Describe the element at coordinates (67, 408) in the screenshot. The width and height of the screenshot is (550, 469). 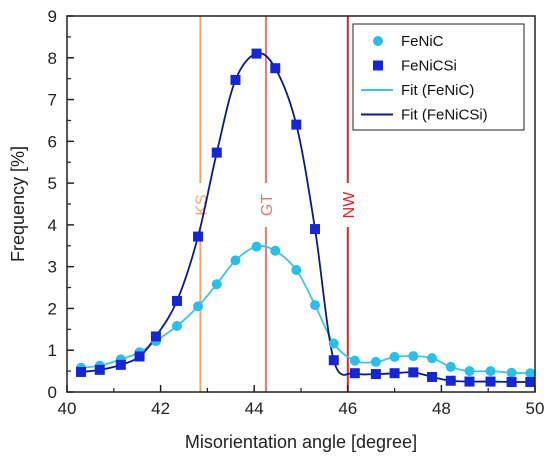
I see `x-tick-label: 40` at that location.